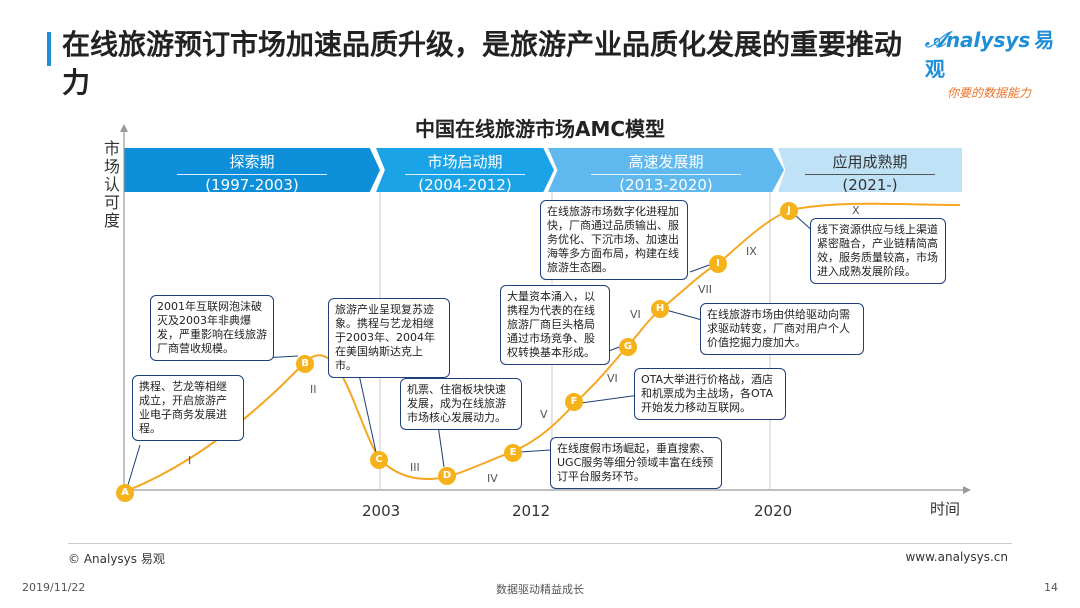 The image size is (1080, 608). What do you see at coordinates (513, 453) in the screenshot?
I see `marker-e: E` at bounding box center [513, 453].